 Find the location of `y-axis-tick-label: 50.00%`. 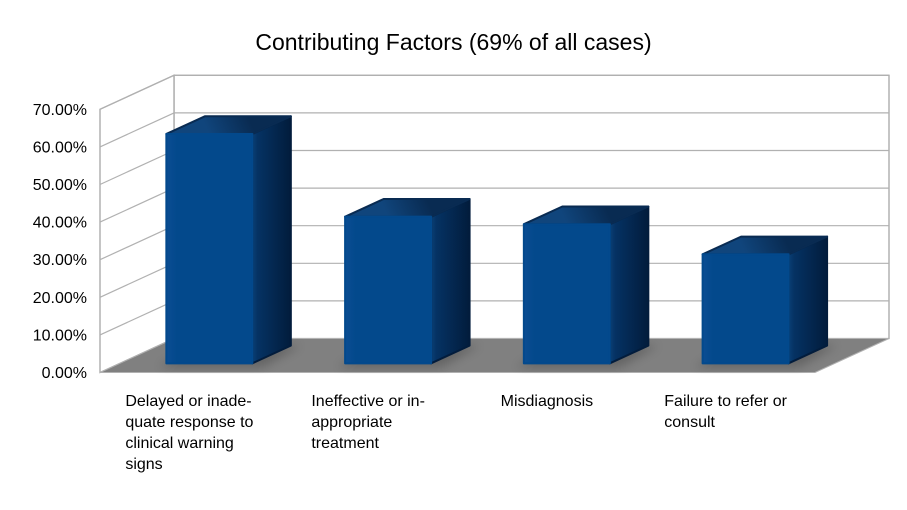

y-axis-tick-label: 50.00% is located at coordinates (60, 185).